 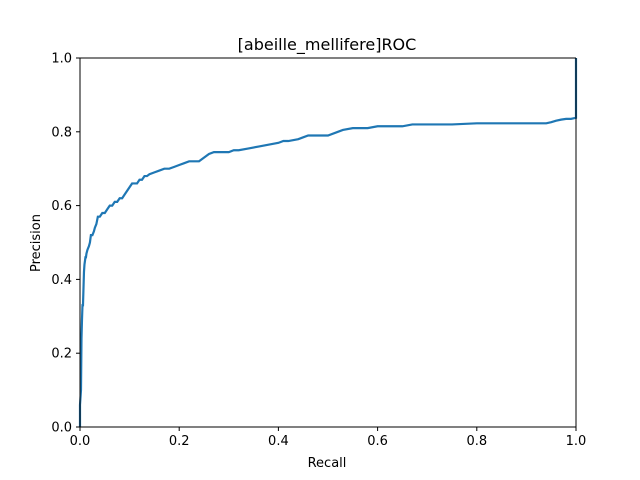 What do you see at coordinates (327, 45) in the screenshot?
I see `chart-title: [abeille_mellifere]ROC` at bounding box center [327, 45].